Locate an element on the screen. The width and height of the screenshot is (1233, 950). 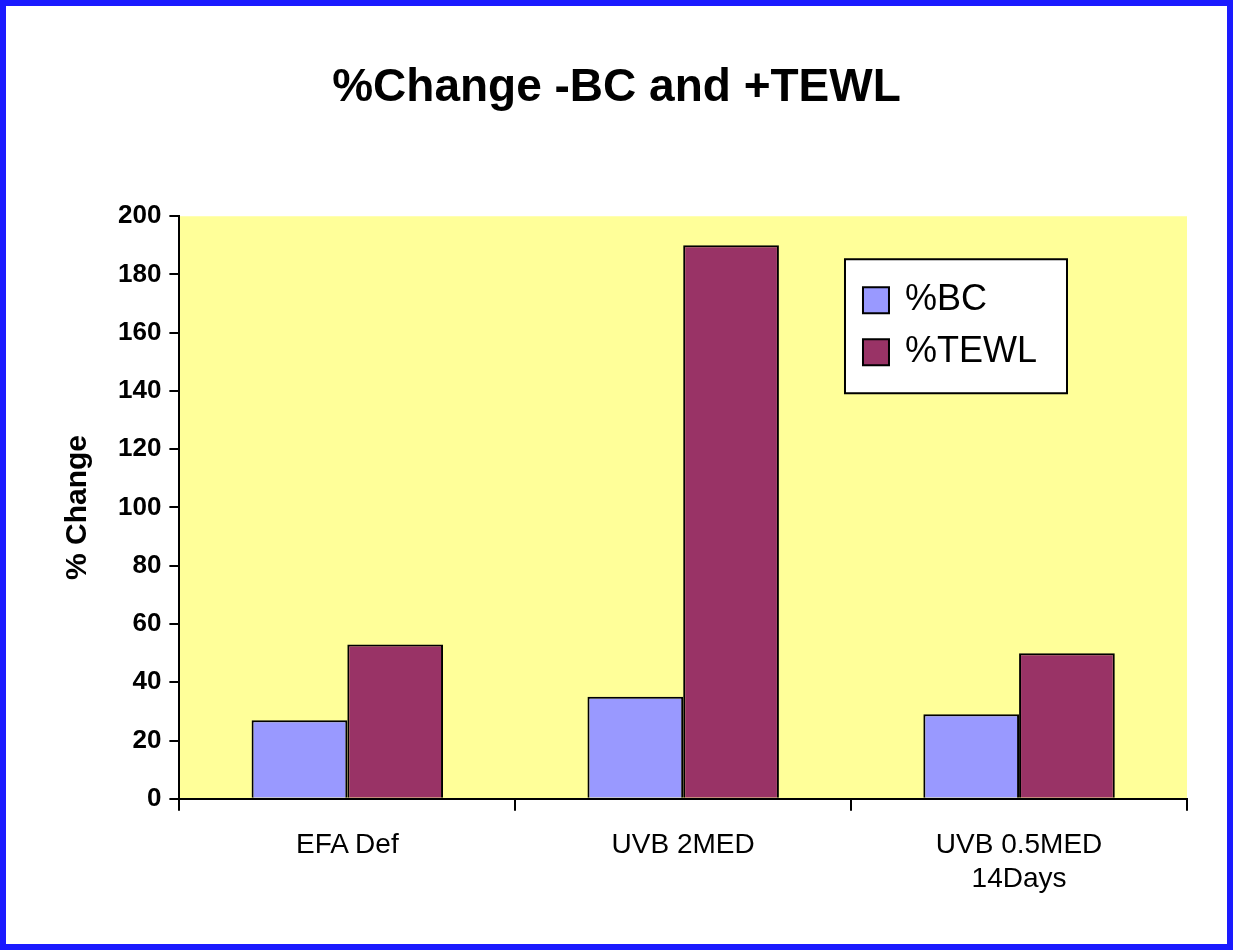
legend-label: %TEWL is located at coordinates (970, 350).